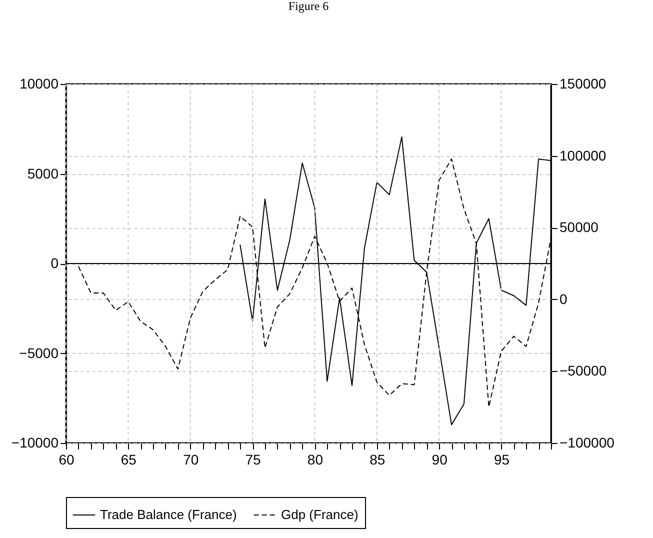 This screenshot has height=538, width=653. What do you see at coordinates (583, 370) in the screenshot?
I see `y2-tick-label: −50000` at bounding box center [583, 370].